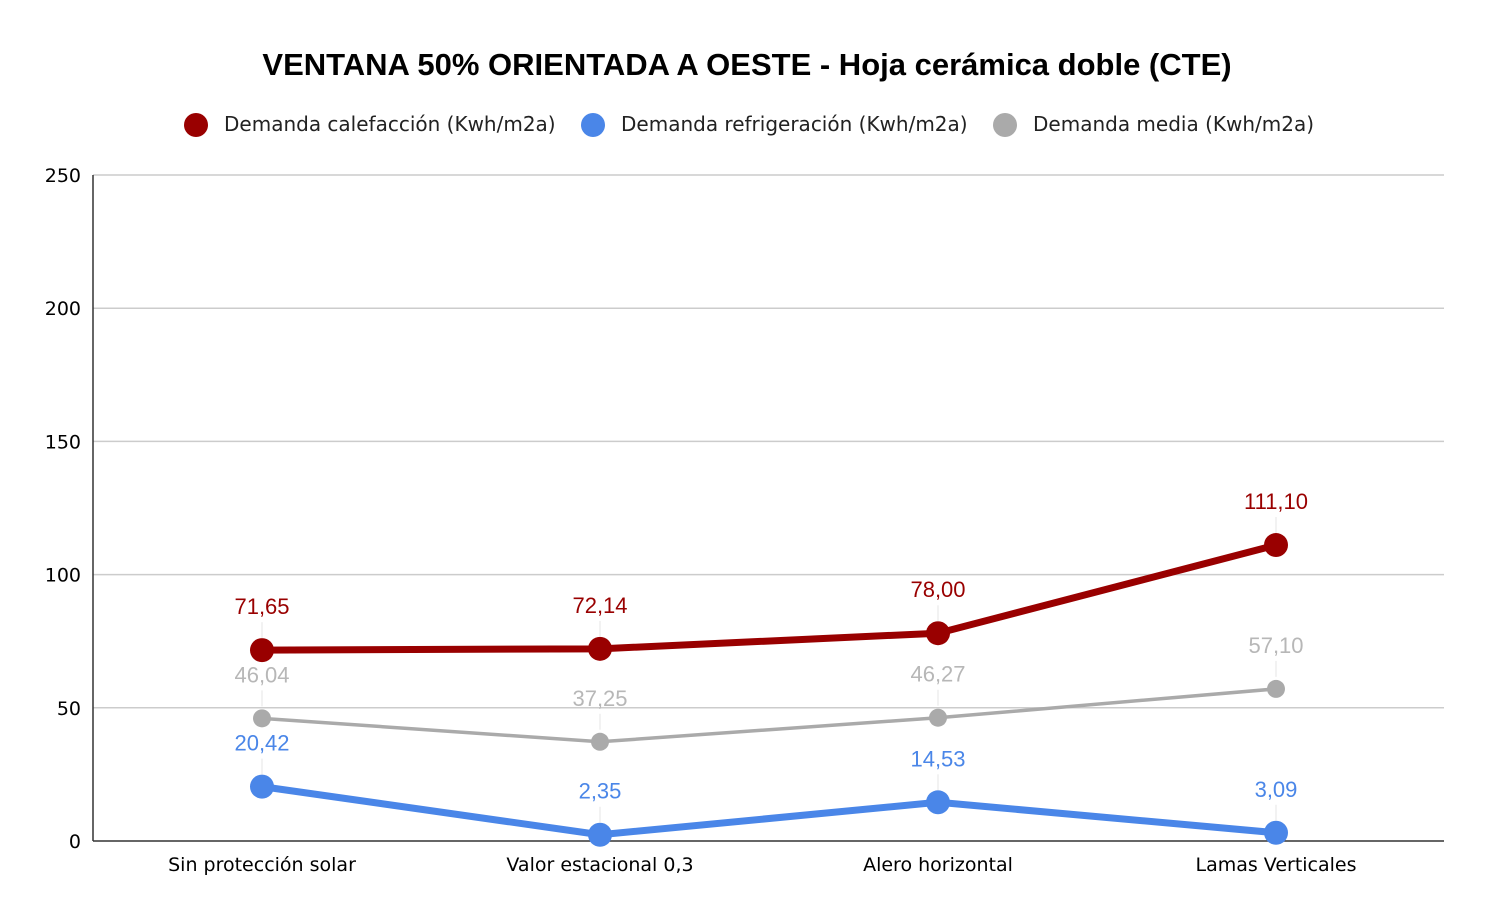 The image size is (1494, 924). I want to click on data-label: 46,27, so click(937, 674).